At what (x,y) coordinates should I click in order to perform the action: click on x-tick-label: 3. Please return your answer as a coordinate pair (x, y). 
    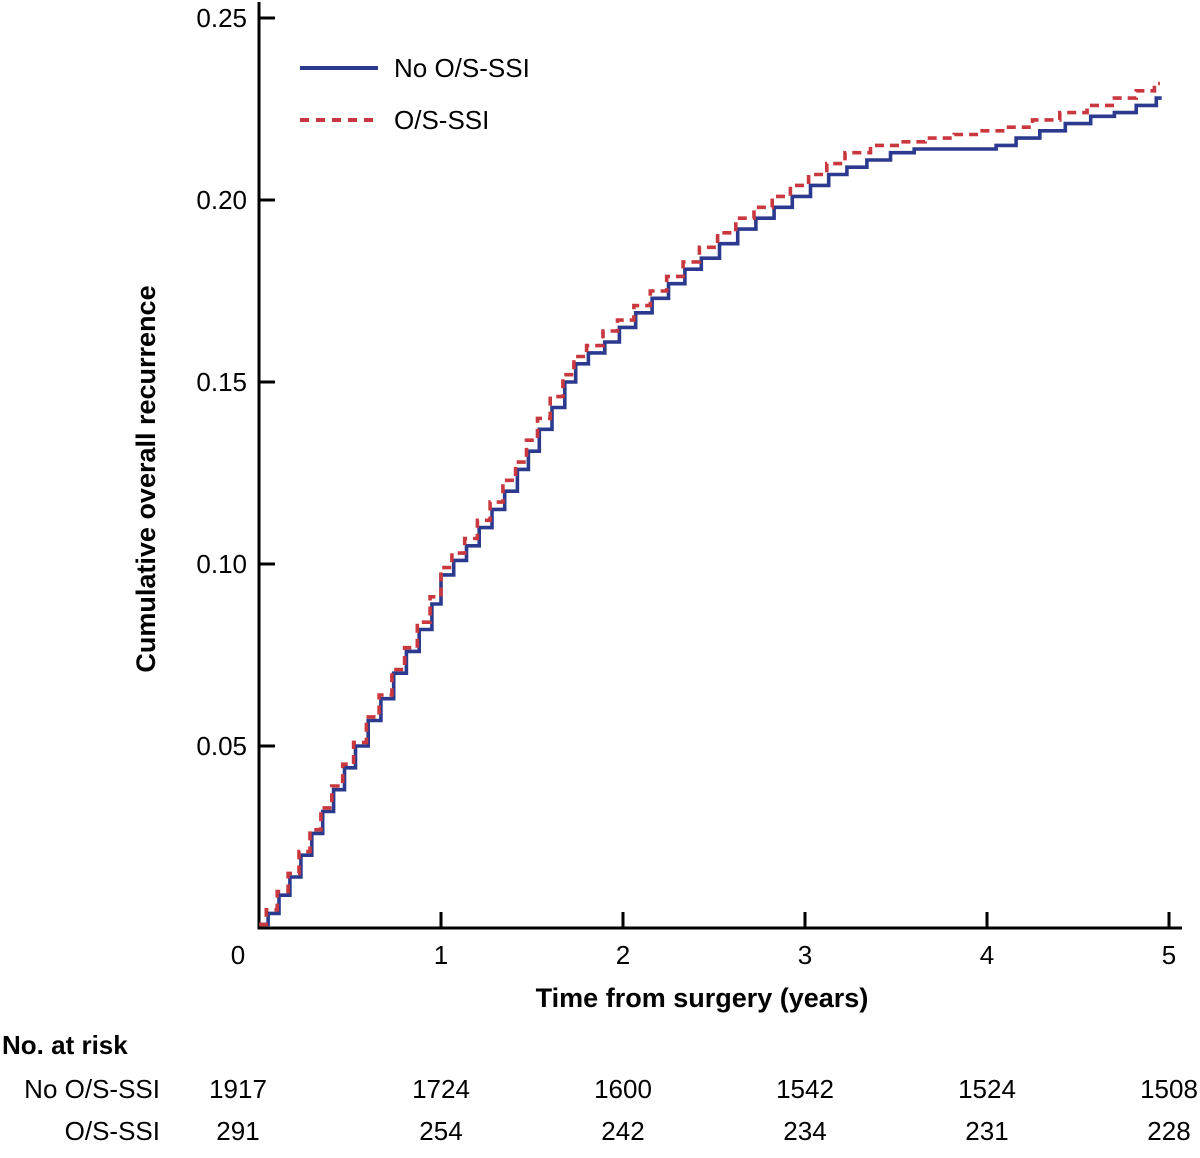
    Looking at the image, I should click on (805, 955).